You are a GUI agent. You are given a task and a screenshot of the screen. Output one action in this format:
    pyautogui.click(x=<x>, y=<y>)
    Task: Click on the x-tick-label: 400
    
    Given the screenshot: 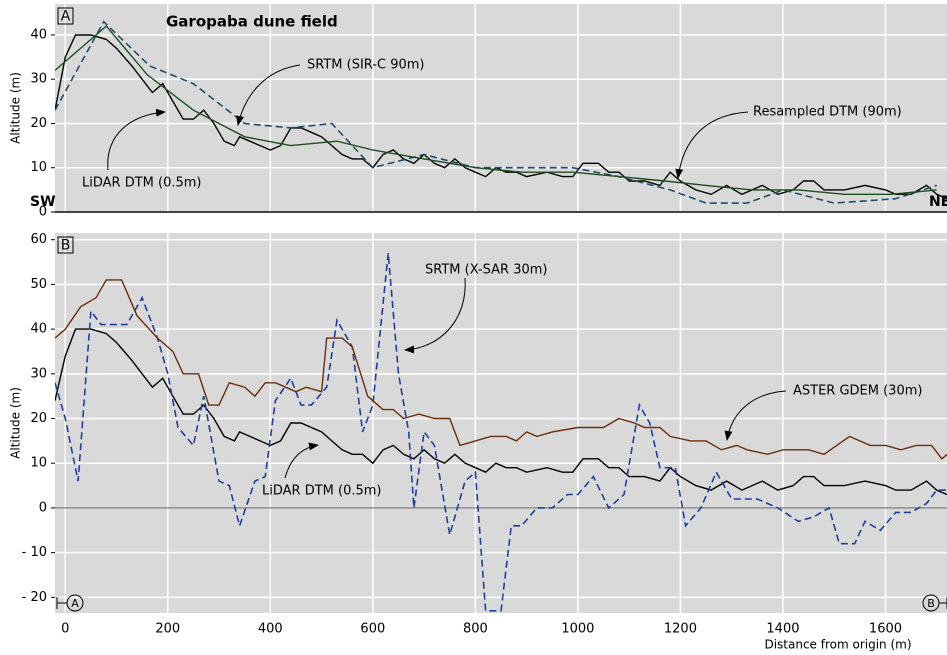 What is the action you would take?
    pyautogui.click(x=270, y=629)
    